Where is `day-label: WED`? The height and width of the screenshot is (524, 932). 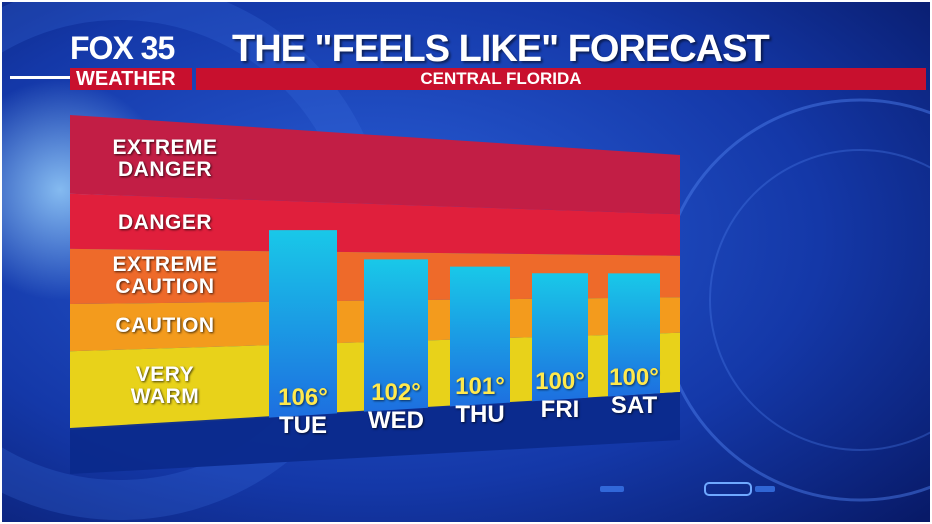
day-label: WED is located at coordinates (396, 420).